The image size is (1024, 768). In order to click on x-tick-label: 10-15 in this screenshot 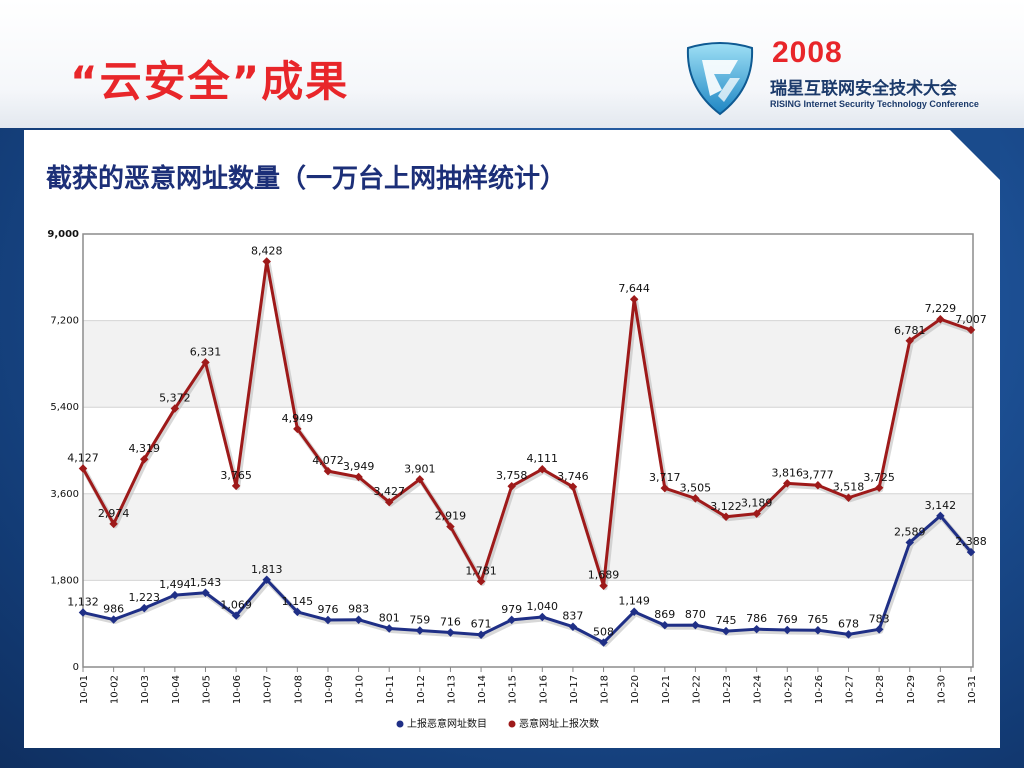, I will do `click(513, 689)`.